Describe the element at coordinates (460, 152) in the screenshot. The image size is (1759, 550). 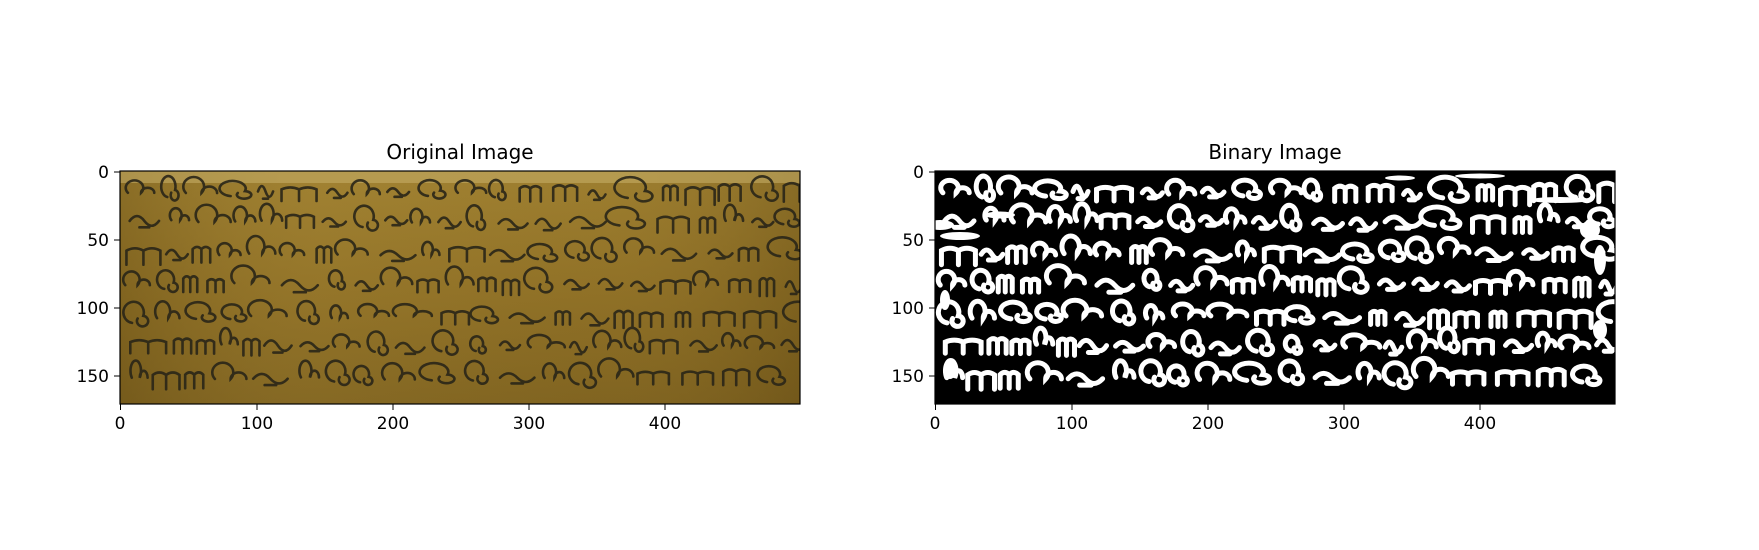
I see `original-image-title: Original Image` at that location.